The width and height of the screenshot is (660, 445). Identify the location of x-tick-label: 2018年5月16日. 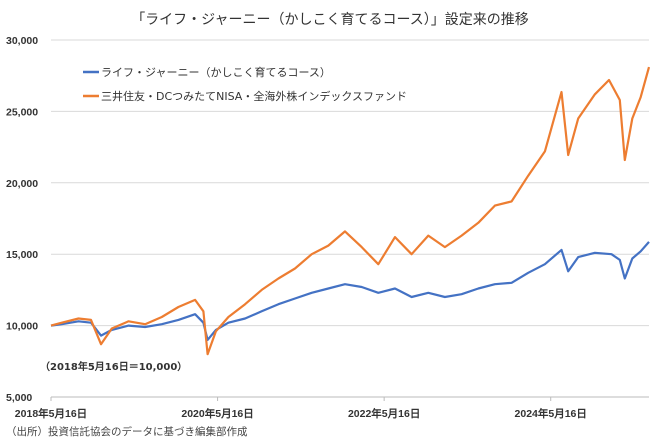
(51, 413).